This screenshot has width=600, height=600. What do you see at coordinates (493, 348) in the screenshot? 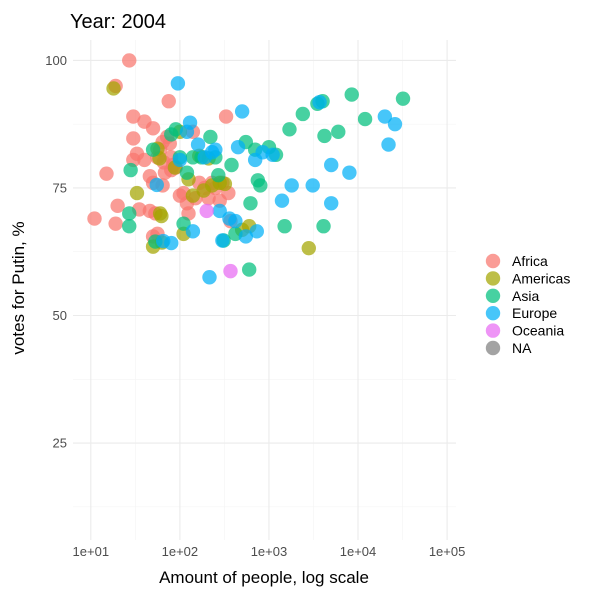
I see `legend-key-na` at bounding box center [493, 348].